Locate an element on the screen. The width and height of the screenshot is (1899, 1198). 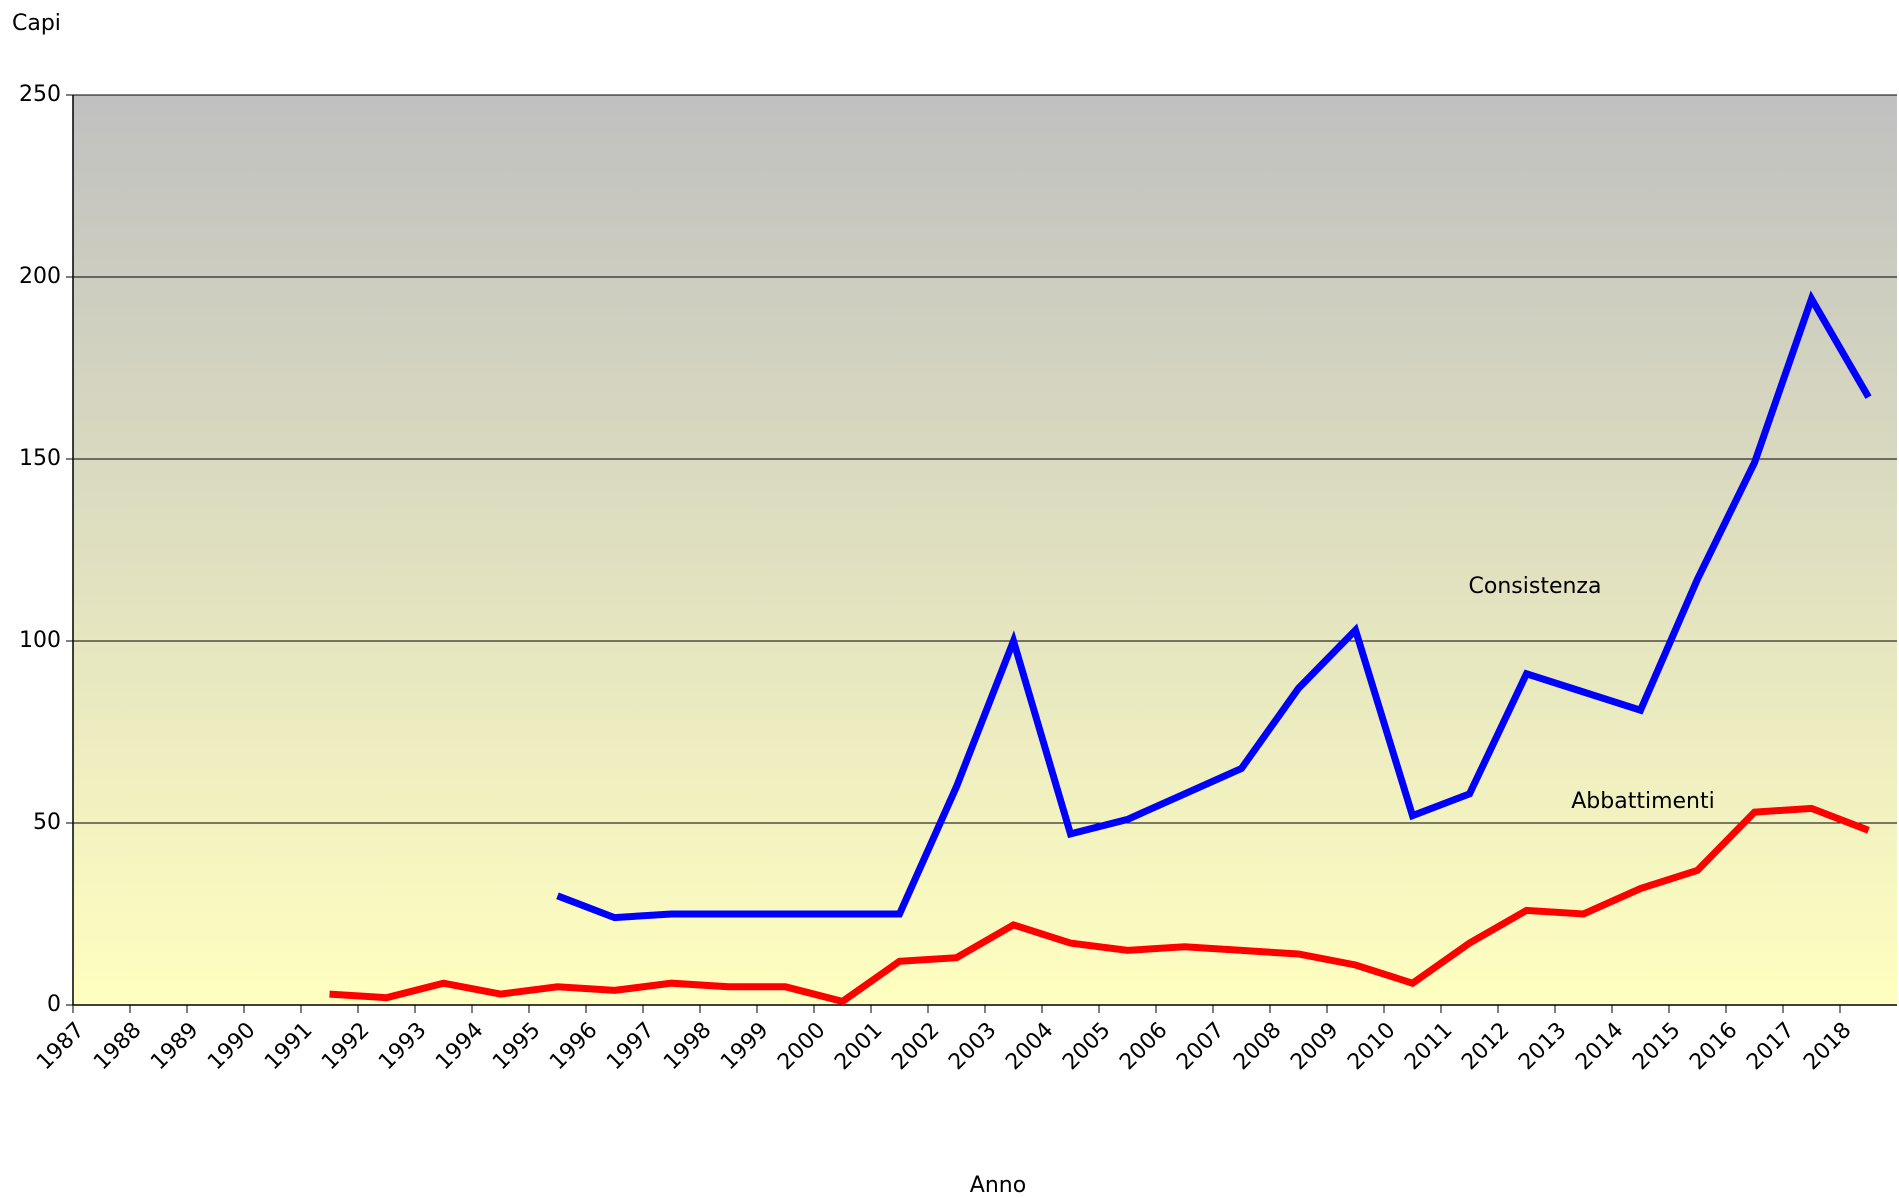
x-tick-label: 1991 is located at coordinates (288, 1046).